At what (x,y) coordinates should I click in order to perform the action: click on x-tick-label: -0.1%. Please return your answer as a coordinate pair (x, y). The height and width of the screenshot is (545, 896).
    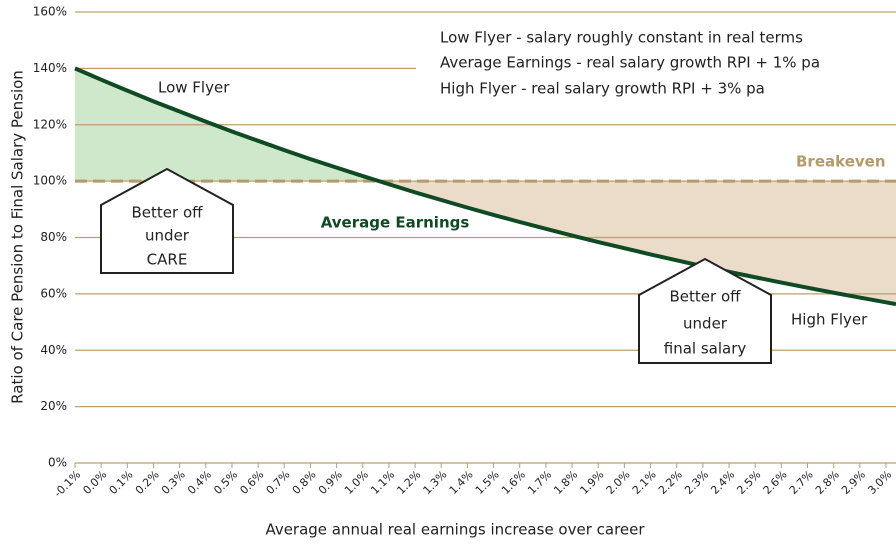
    Looking at the image, I should click on (67, 484).